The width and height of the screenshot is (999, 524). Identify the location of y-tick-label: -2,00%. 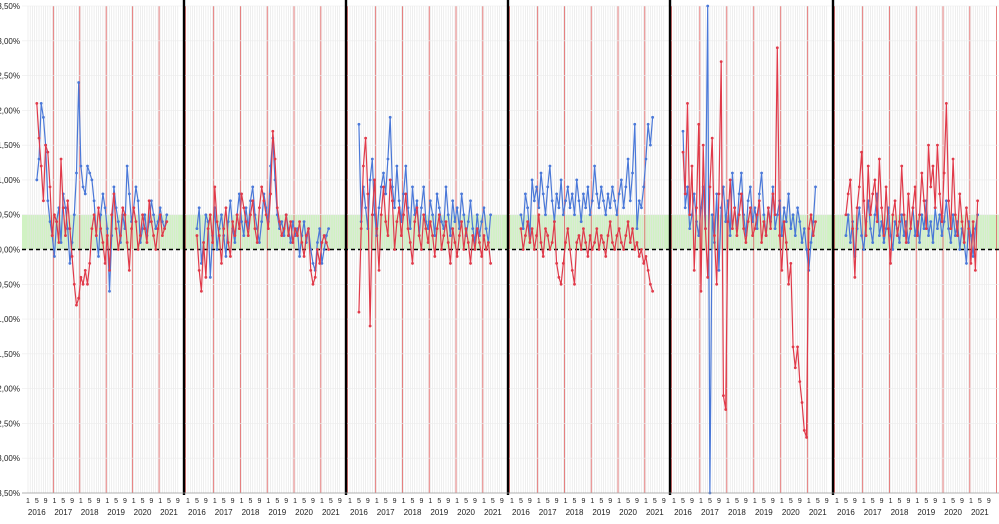
(10, 389).